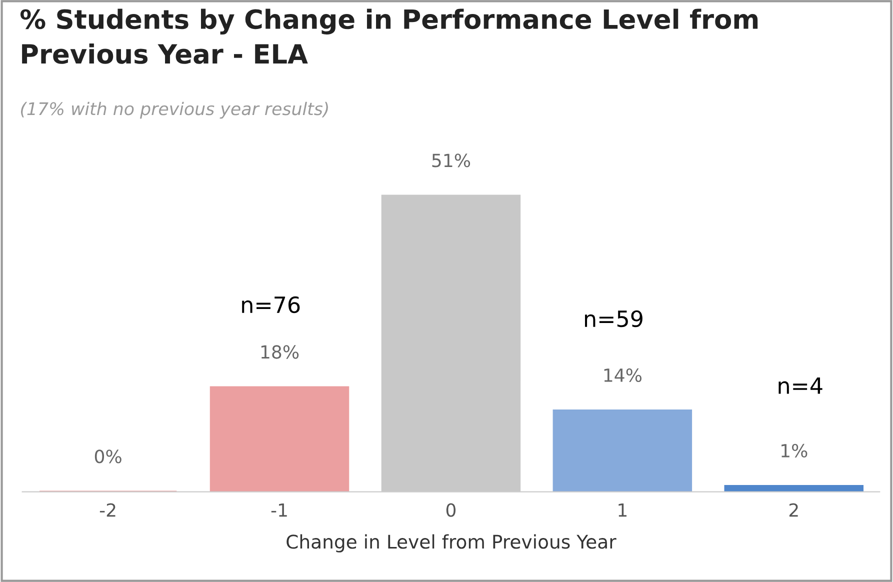 The height and width of the screenshot is (582, 893). What do you see at coordinates (389, 36) in the screenshot?
I see `chart-title: % Students by Change in Performance Level from Previous Year - ELA` at bounding box center [389, 36].